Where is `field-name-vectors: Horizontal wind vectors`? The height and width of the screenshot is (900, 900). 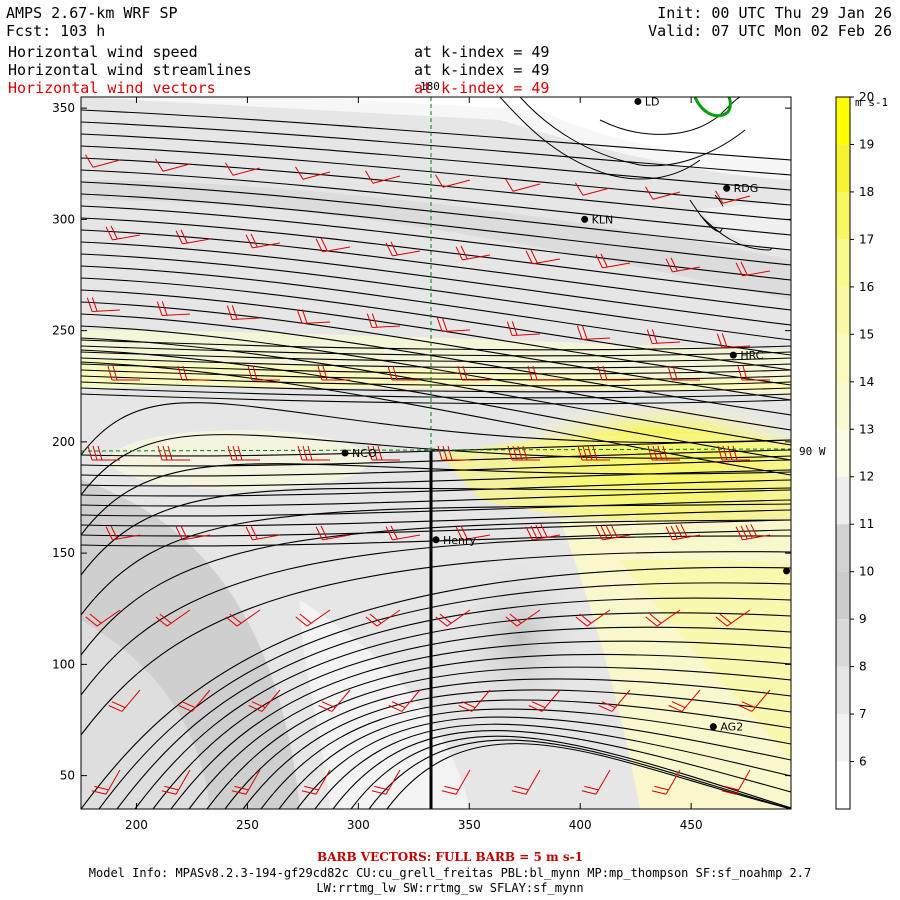
field-name-vectors: Horizontal wind vectors is located at coordinates (112, 88).